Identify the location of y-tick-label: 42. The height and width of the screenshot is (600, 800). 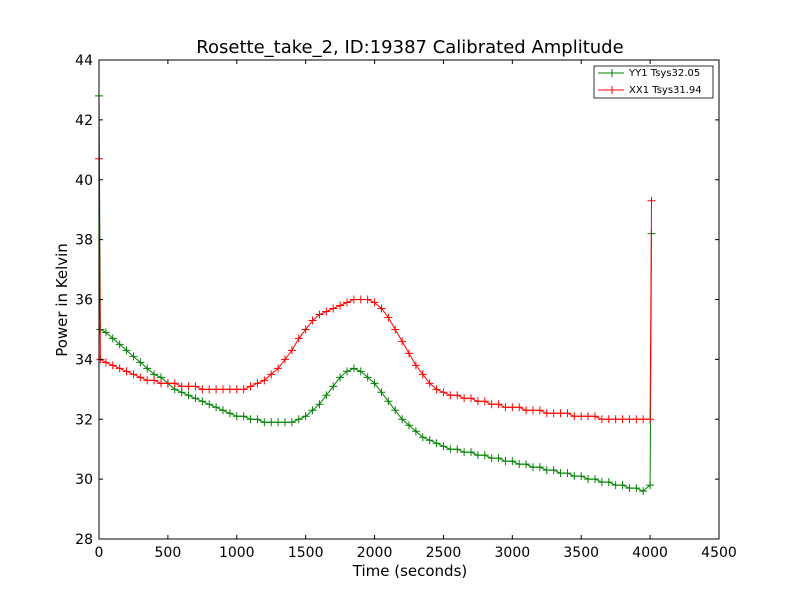
(84, 121).